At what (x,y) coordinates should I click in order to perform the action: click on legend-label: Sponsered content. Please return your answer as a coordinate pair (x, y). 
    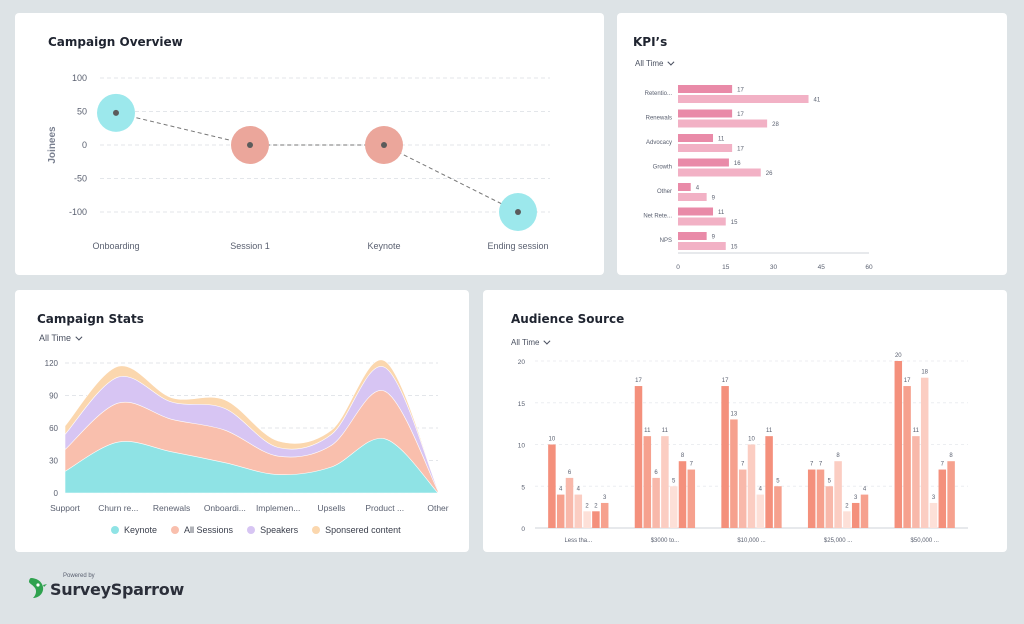
    Looking at the image, I should click on (363, 530).